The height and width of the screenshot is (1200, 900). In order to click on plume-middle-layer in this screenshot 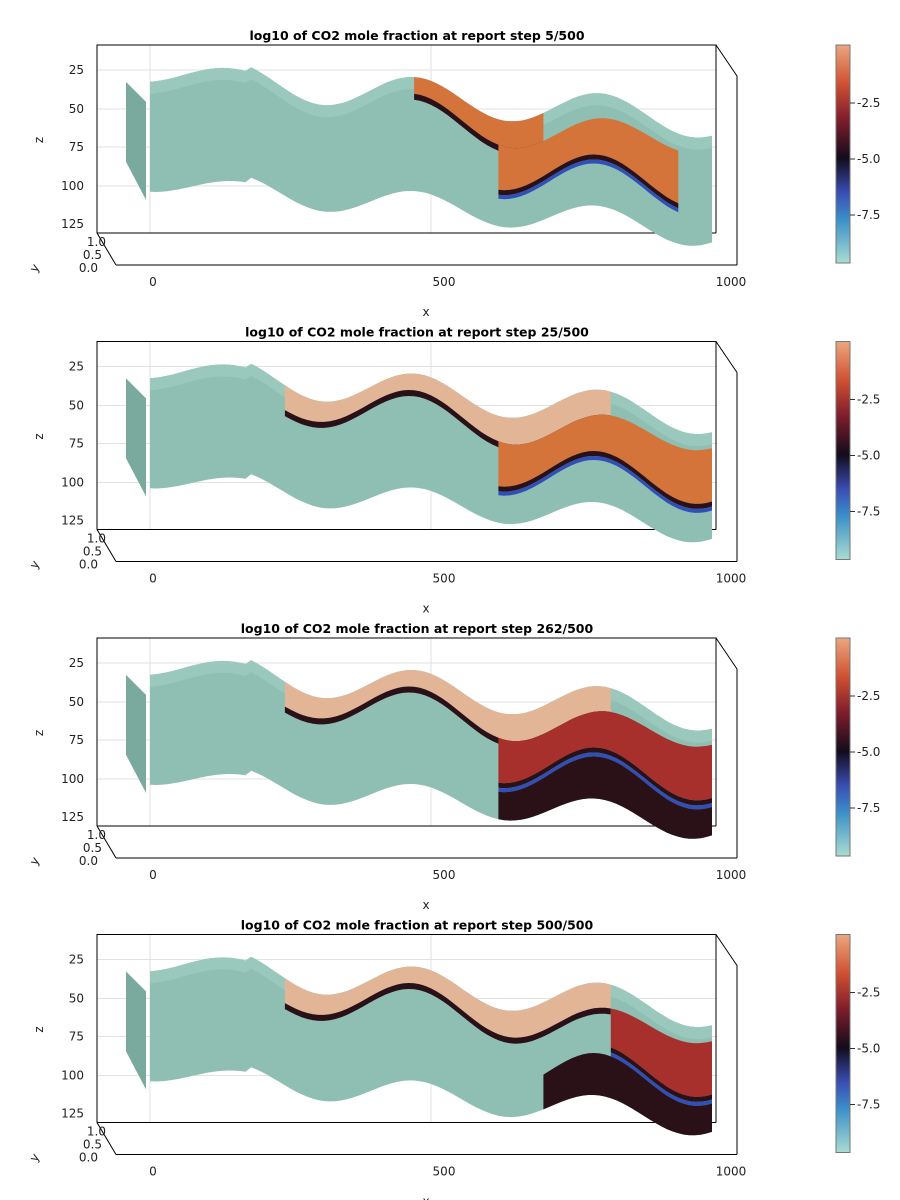, I will do `click(605, 459)`.